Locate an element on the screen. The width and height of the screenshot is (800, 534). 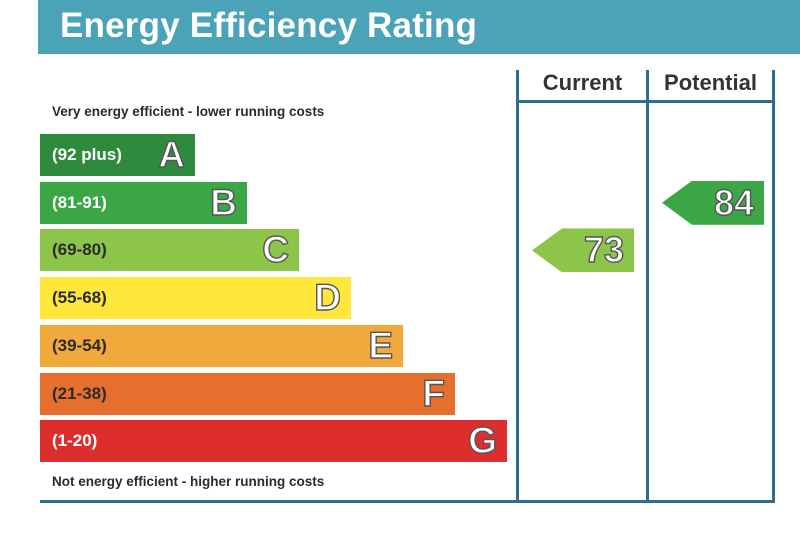
band-letter: G is located at coordinates (483, 440).